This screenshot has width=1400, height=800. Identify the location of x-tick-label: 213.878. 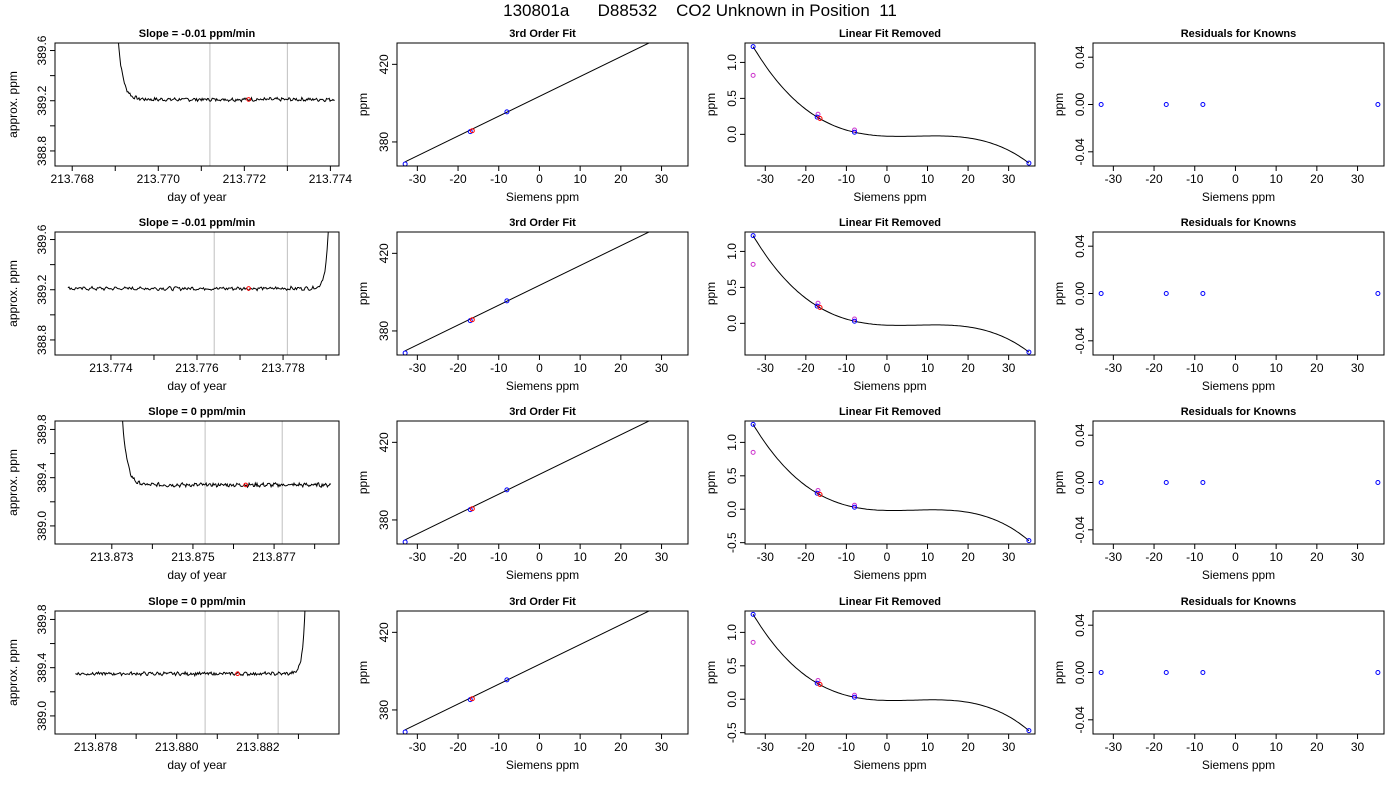
(96, 747).